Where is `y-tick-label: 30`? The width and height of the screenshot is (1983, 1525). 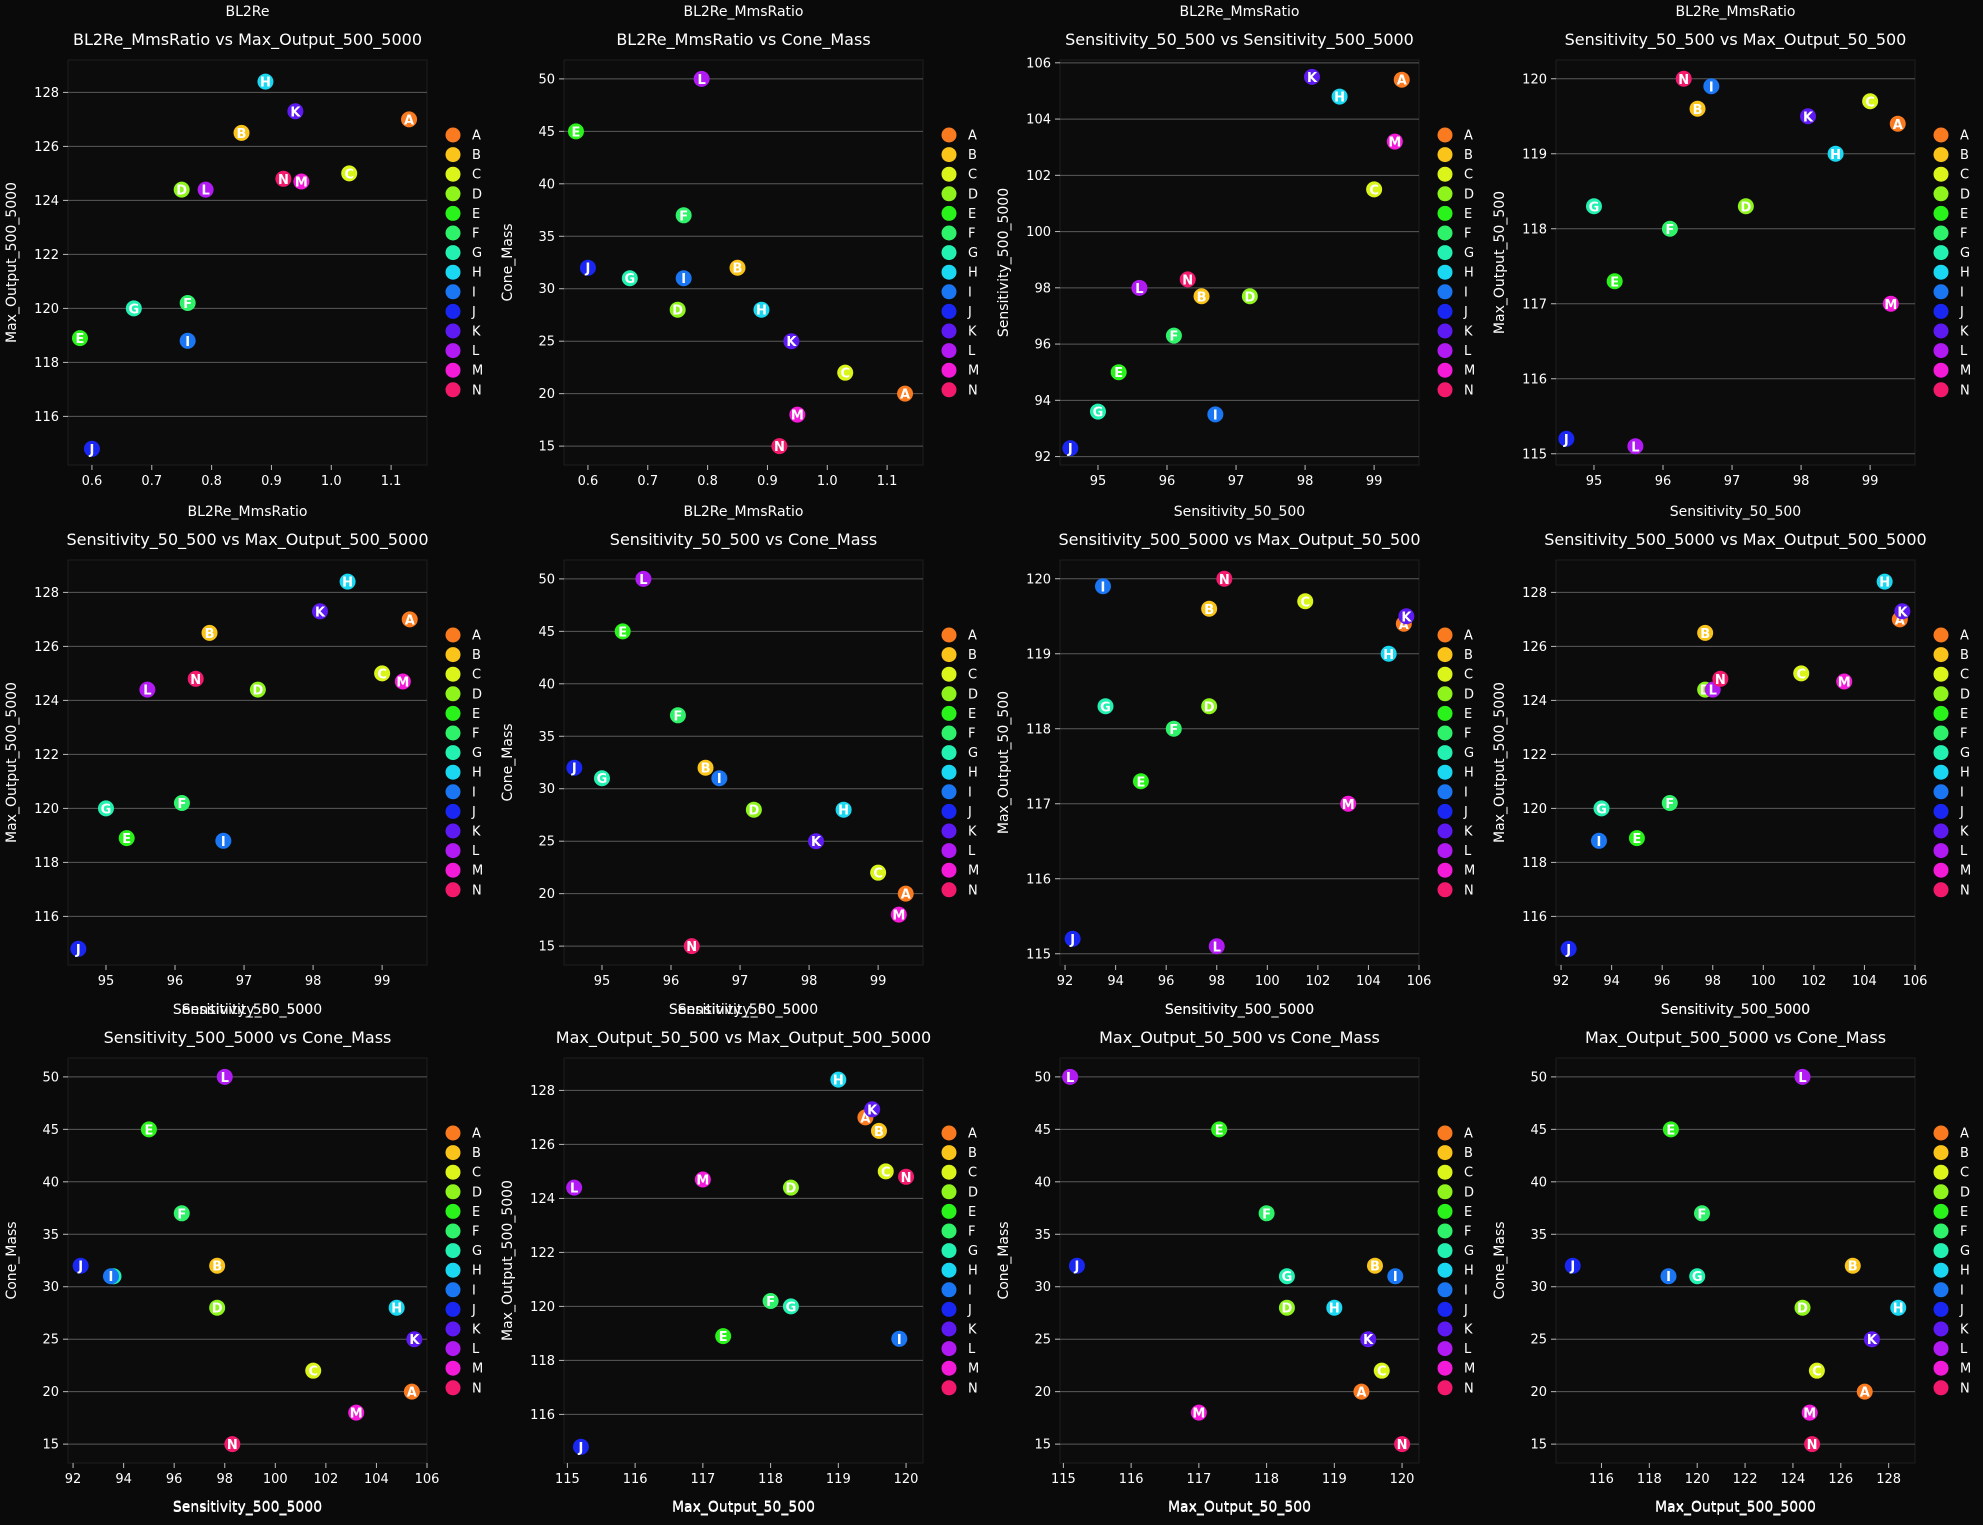 y-tick-label: 30 is located at coordinates (546, 289).